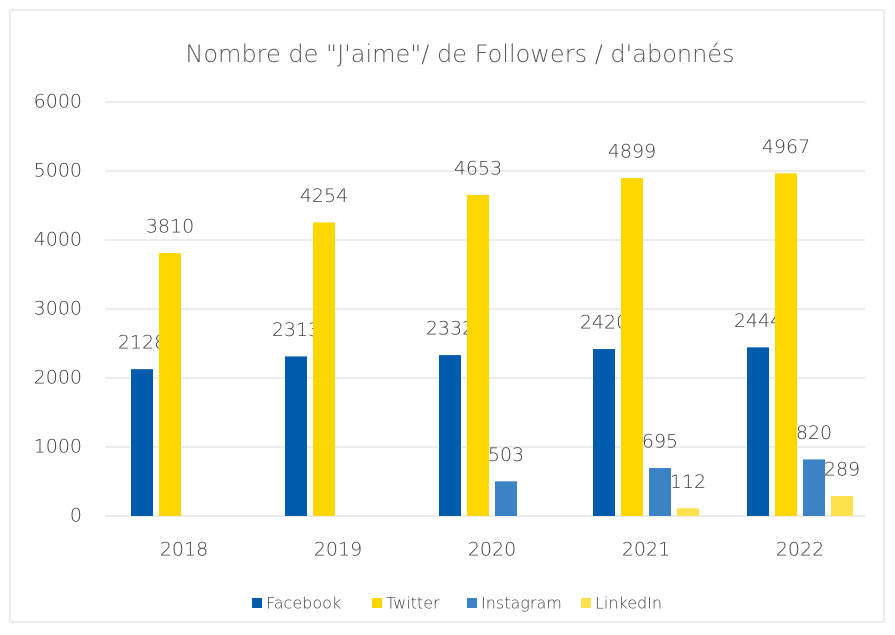 This screenshot has height=635, width=895. I want to click on data-label: 4254, so click(324, 196).